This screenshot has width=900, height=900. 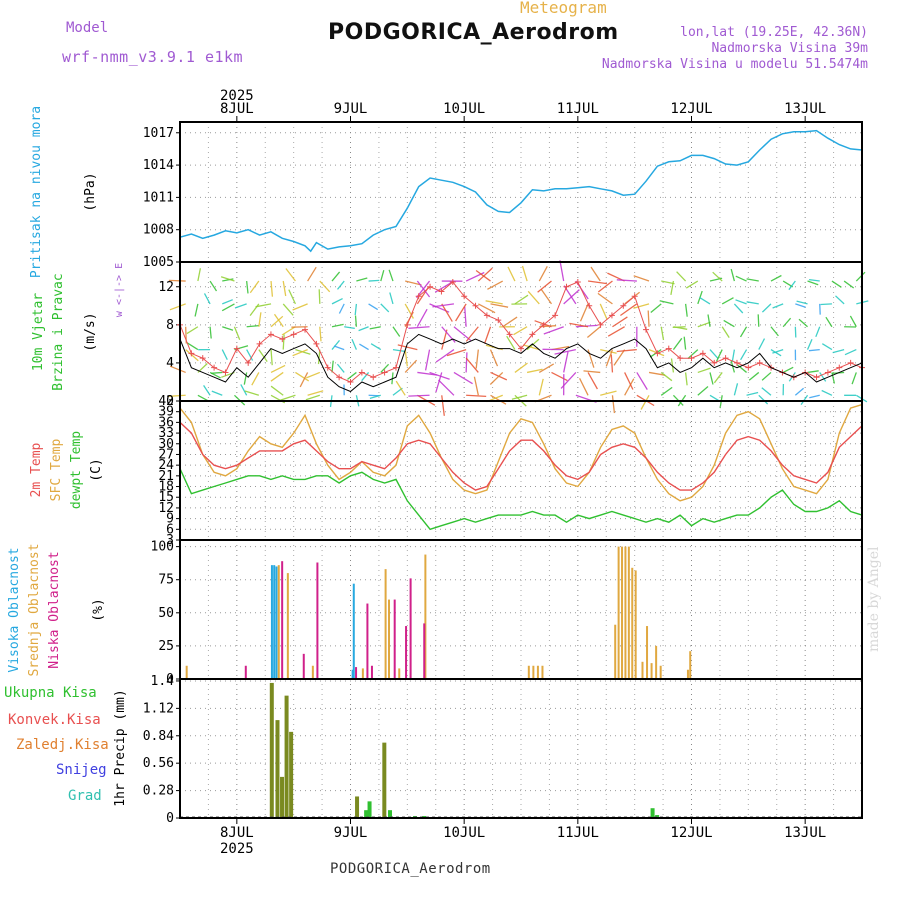 What do you see at coordinates (410, 869) in the screenshot?
I see `footer-station-name: PODGORICA_Aerodrom` at bounding box center [410, 869].